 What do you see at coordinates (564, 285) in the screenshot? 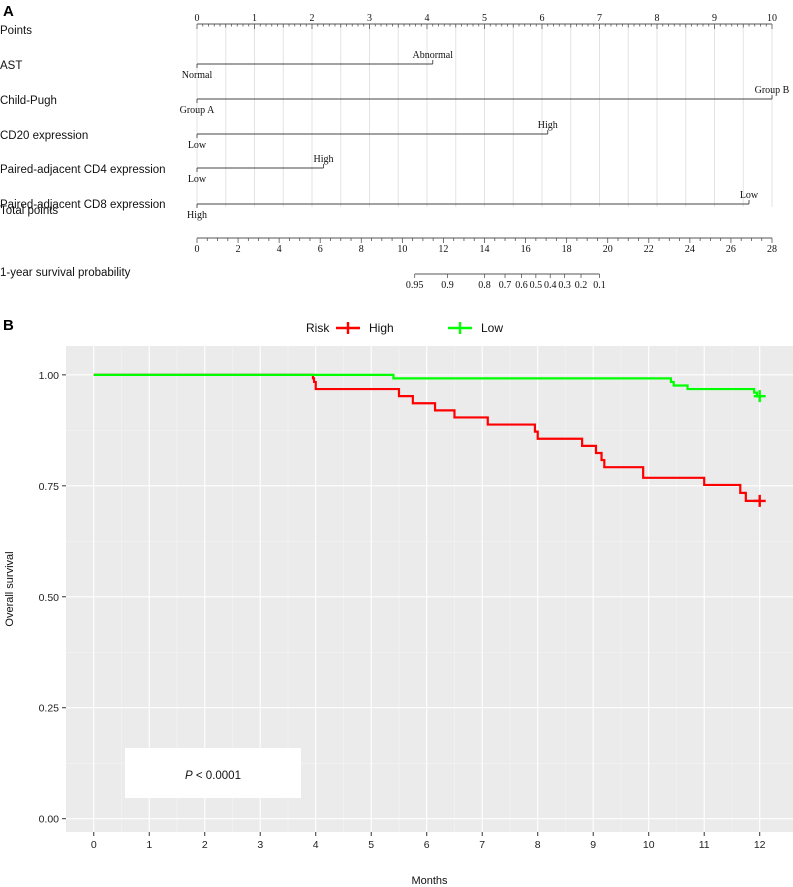
I see `survival-tick-label: 0.3` at bounding box center [564, 285].